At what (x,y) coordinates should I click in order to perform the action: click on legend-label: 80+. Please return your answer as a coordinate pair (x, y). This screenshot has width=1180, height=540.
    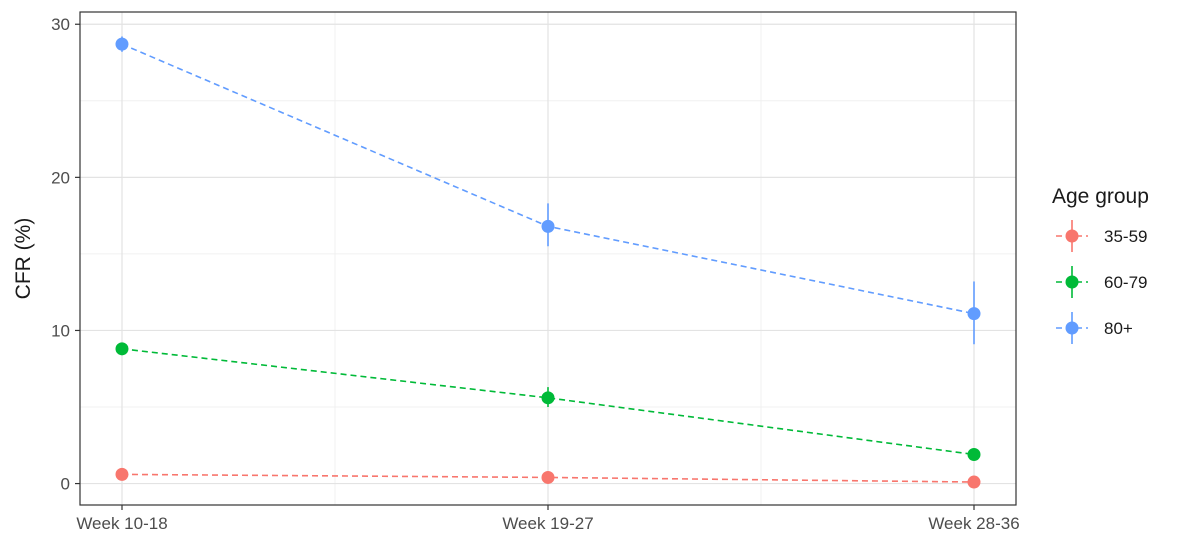
    Looking at the image, I should click on (1118, 328).